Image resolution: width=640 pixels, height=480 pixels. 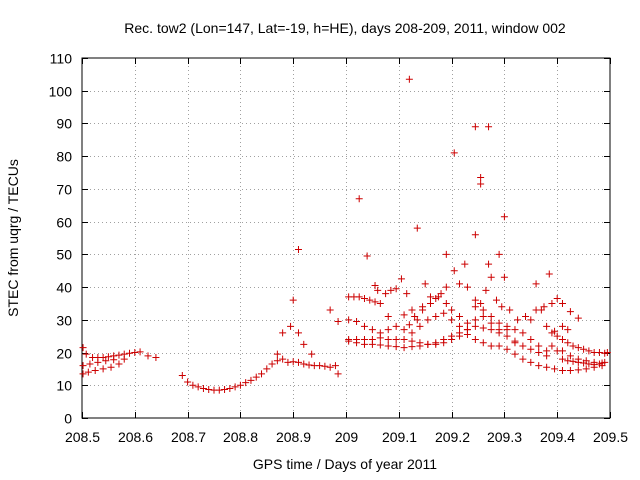 I want to click on x-tick-label: 209, so click(x=347, y=437).